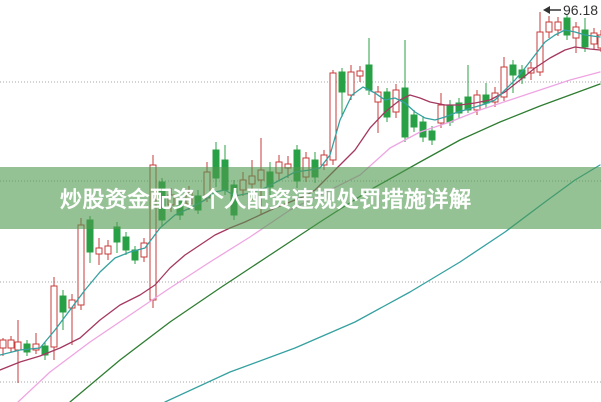 The height and width of the screenshot is (402, 601). I want to click on annotation-arrow-head, so click(546, 10).